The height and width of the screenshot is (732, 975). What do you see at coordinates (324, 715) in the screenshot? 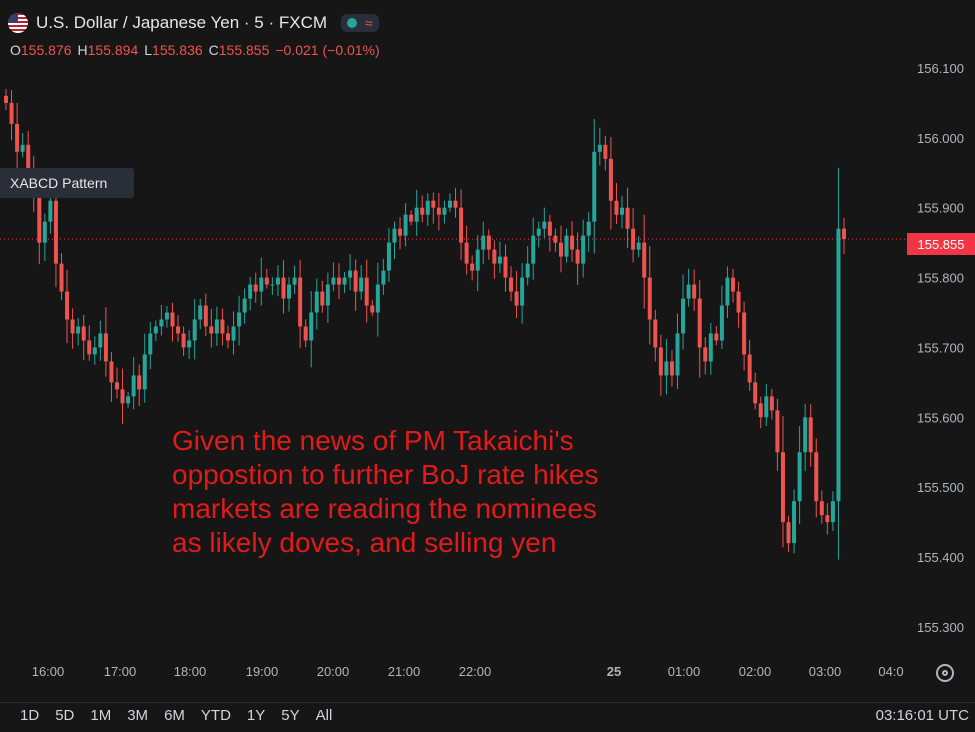
I see `timeframe-all: All` at bounding box center [324, 715].